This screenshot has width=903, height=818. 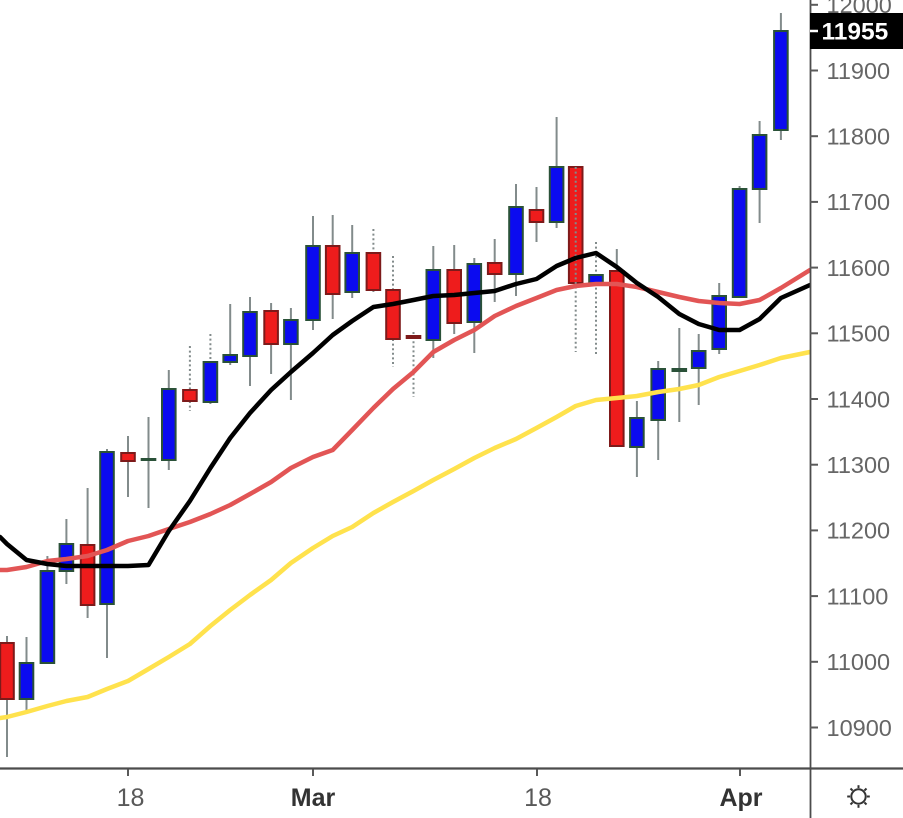 I want to click on svg-text: 11200, so click(x=859, y=531).